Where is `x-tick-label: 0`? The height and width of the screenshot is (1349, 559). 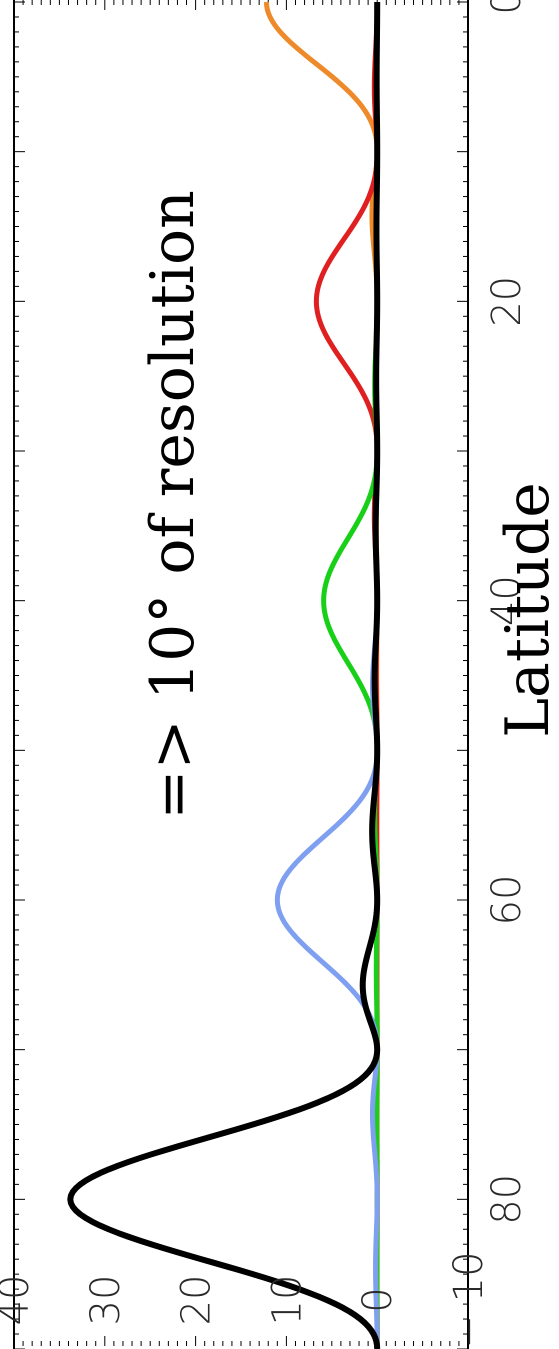 x-tick-label: 0 is located at coordinates (507, 7).